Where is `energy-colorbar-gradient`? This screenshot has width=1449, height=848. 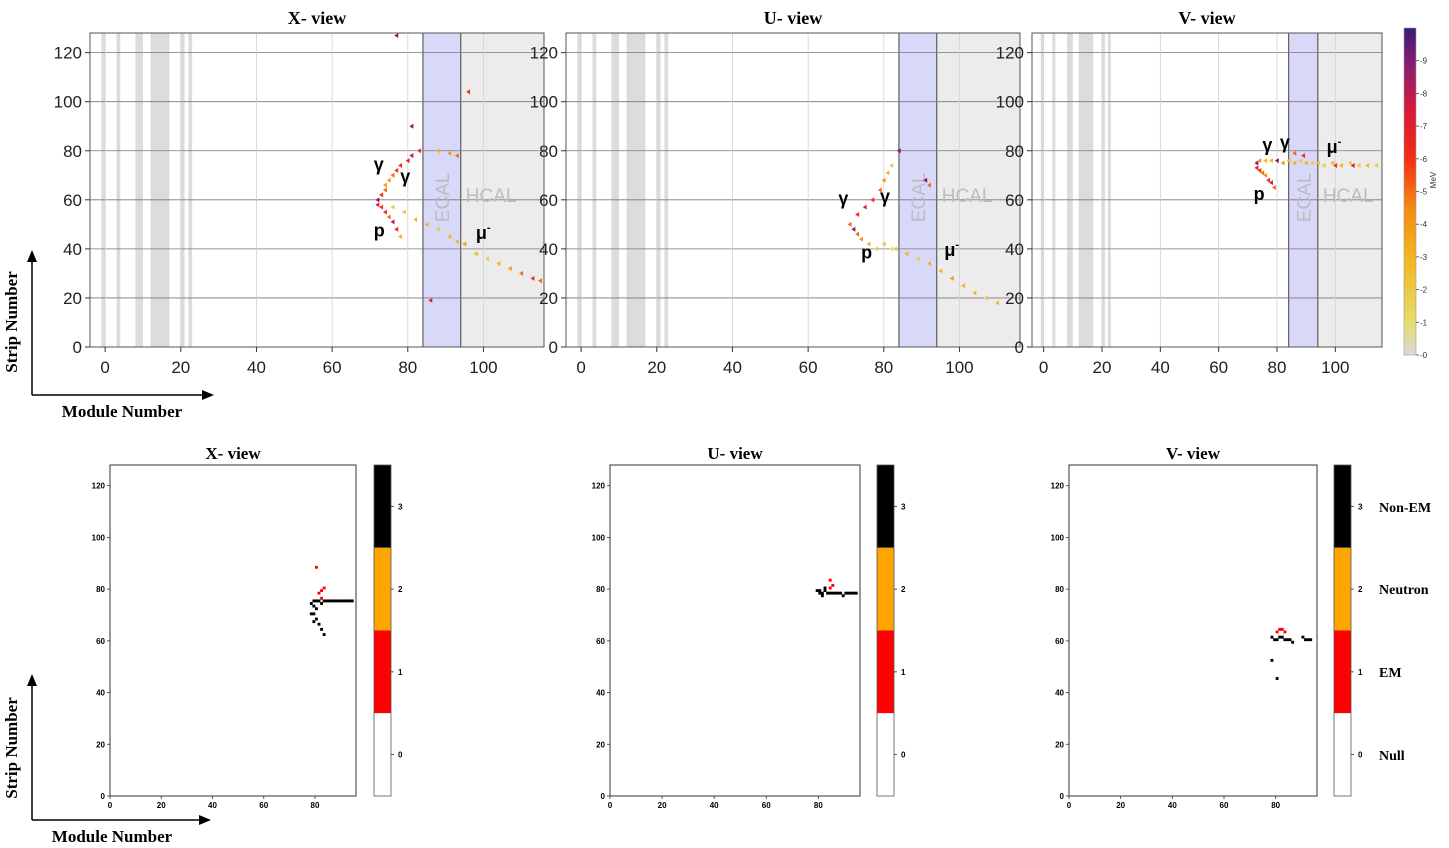
energy-colorbar-gradient is located at coordinates (1410, 191).